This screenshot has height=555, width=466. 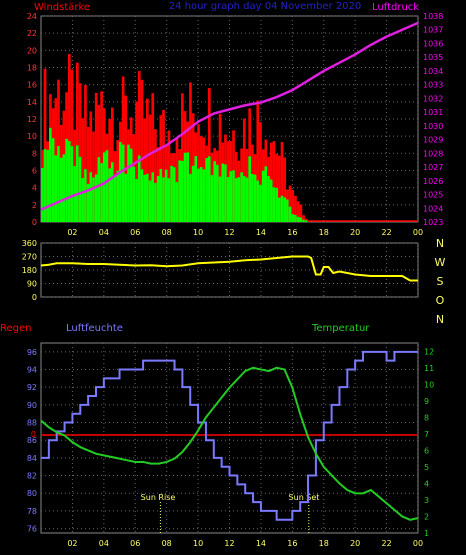 I want to click on wind-y-tick-label: 12, so click(x=32, y=119).